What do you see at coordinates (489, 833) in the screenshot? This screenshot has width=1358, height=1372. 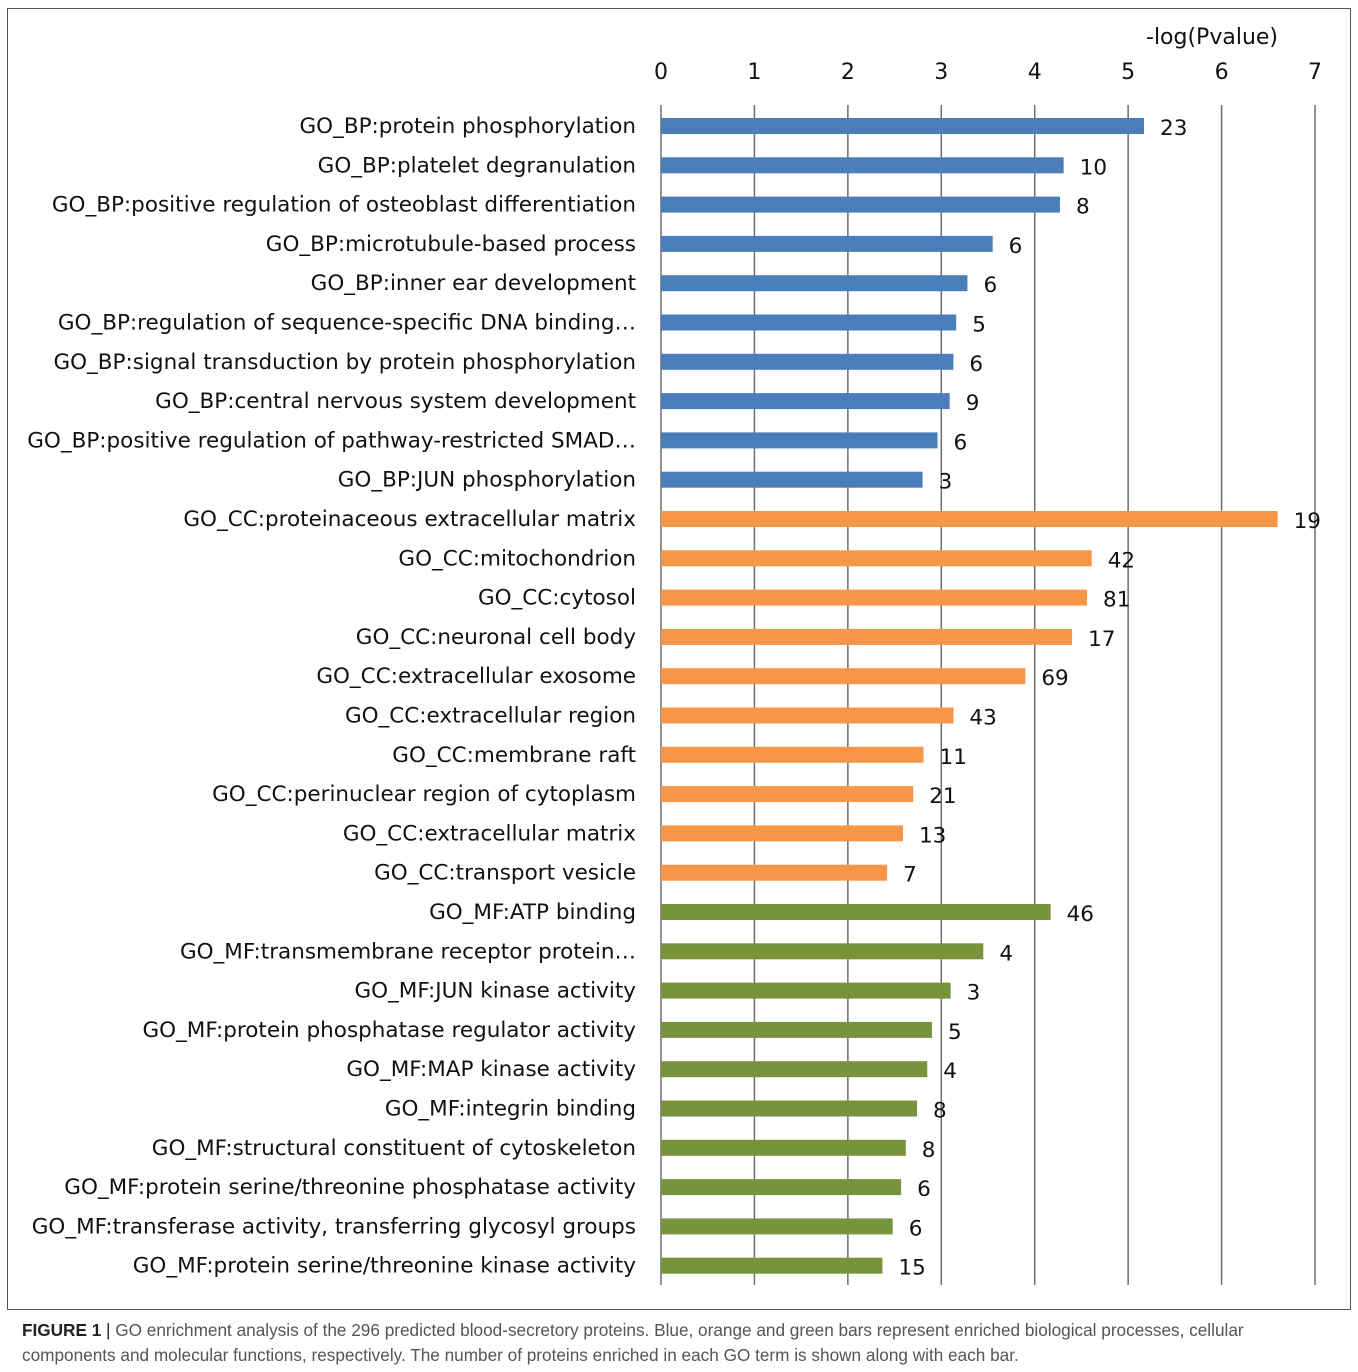 I see `category-label: GO_CC:extracellular matrix` at bounding box center [489, 833].